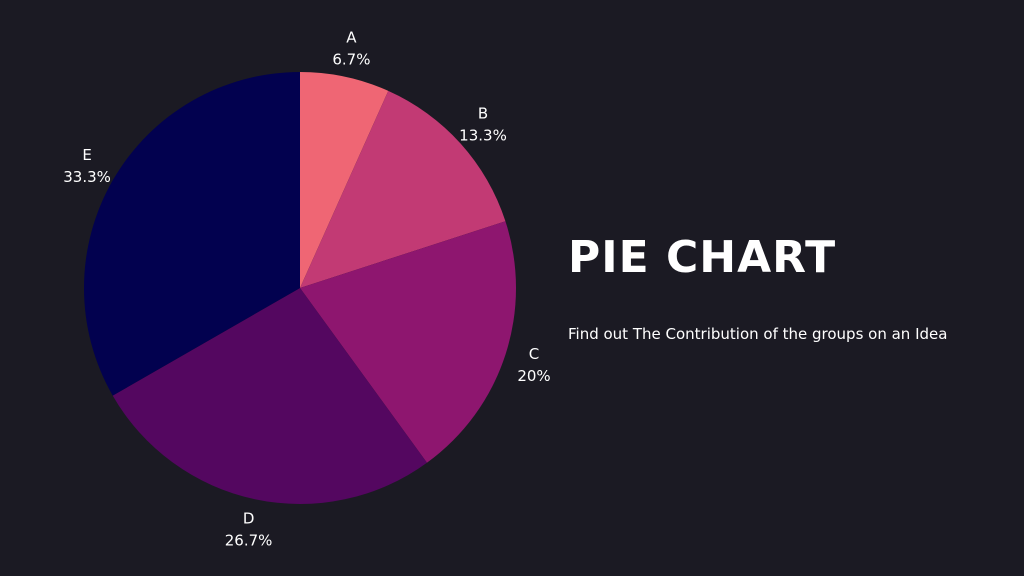 The height and width of the screenshot is (576, 1024). What do you see at coordinates (351, 48) in the screenshot?
I see `pie-label-a: A 6.7%` at bounding box center [351, 48].